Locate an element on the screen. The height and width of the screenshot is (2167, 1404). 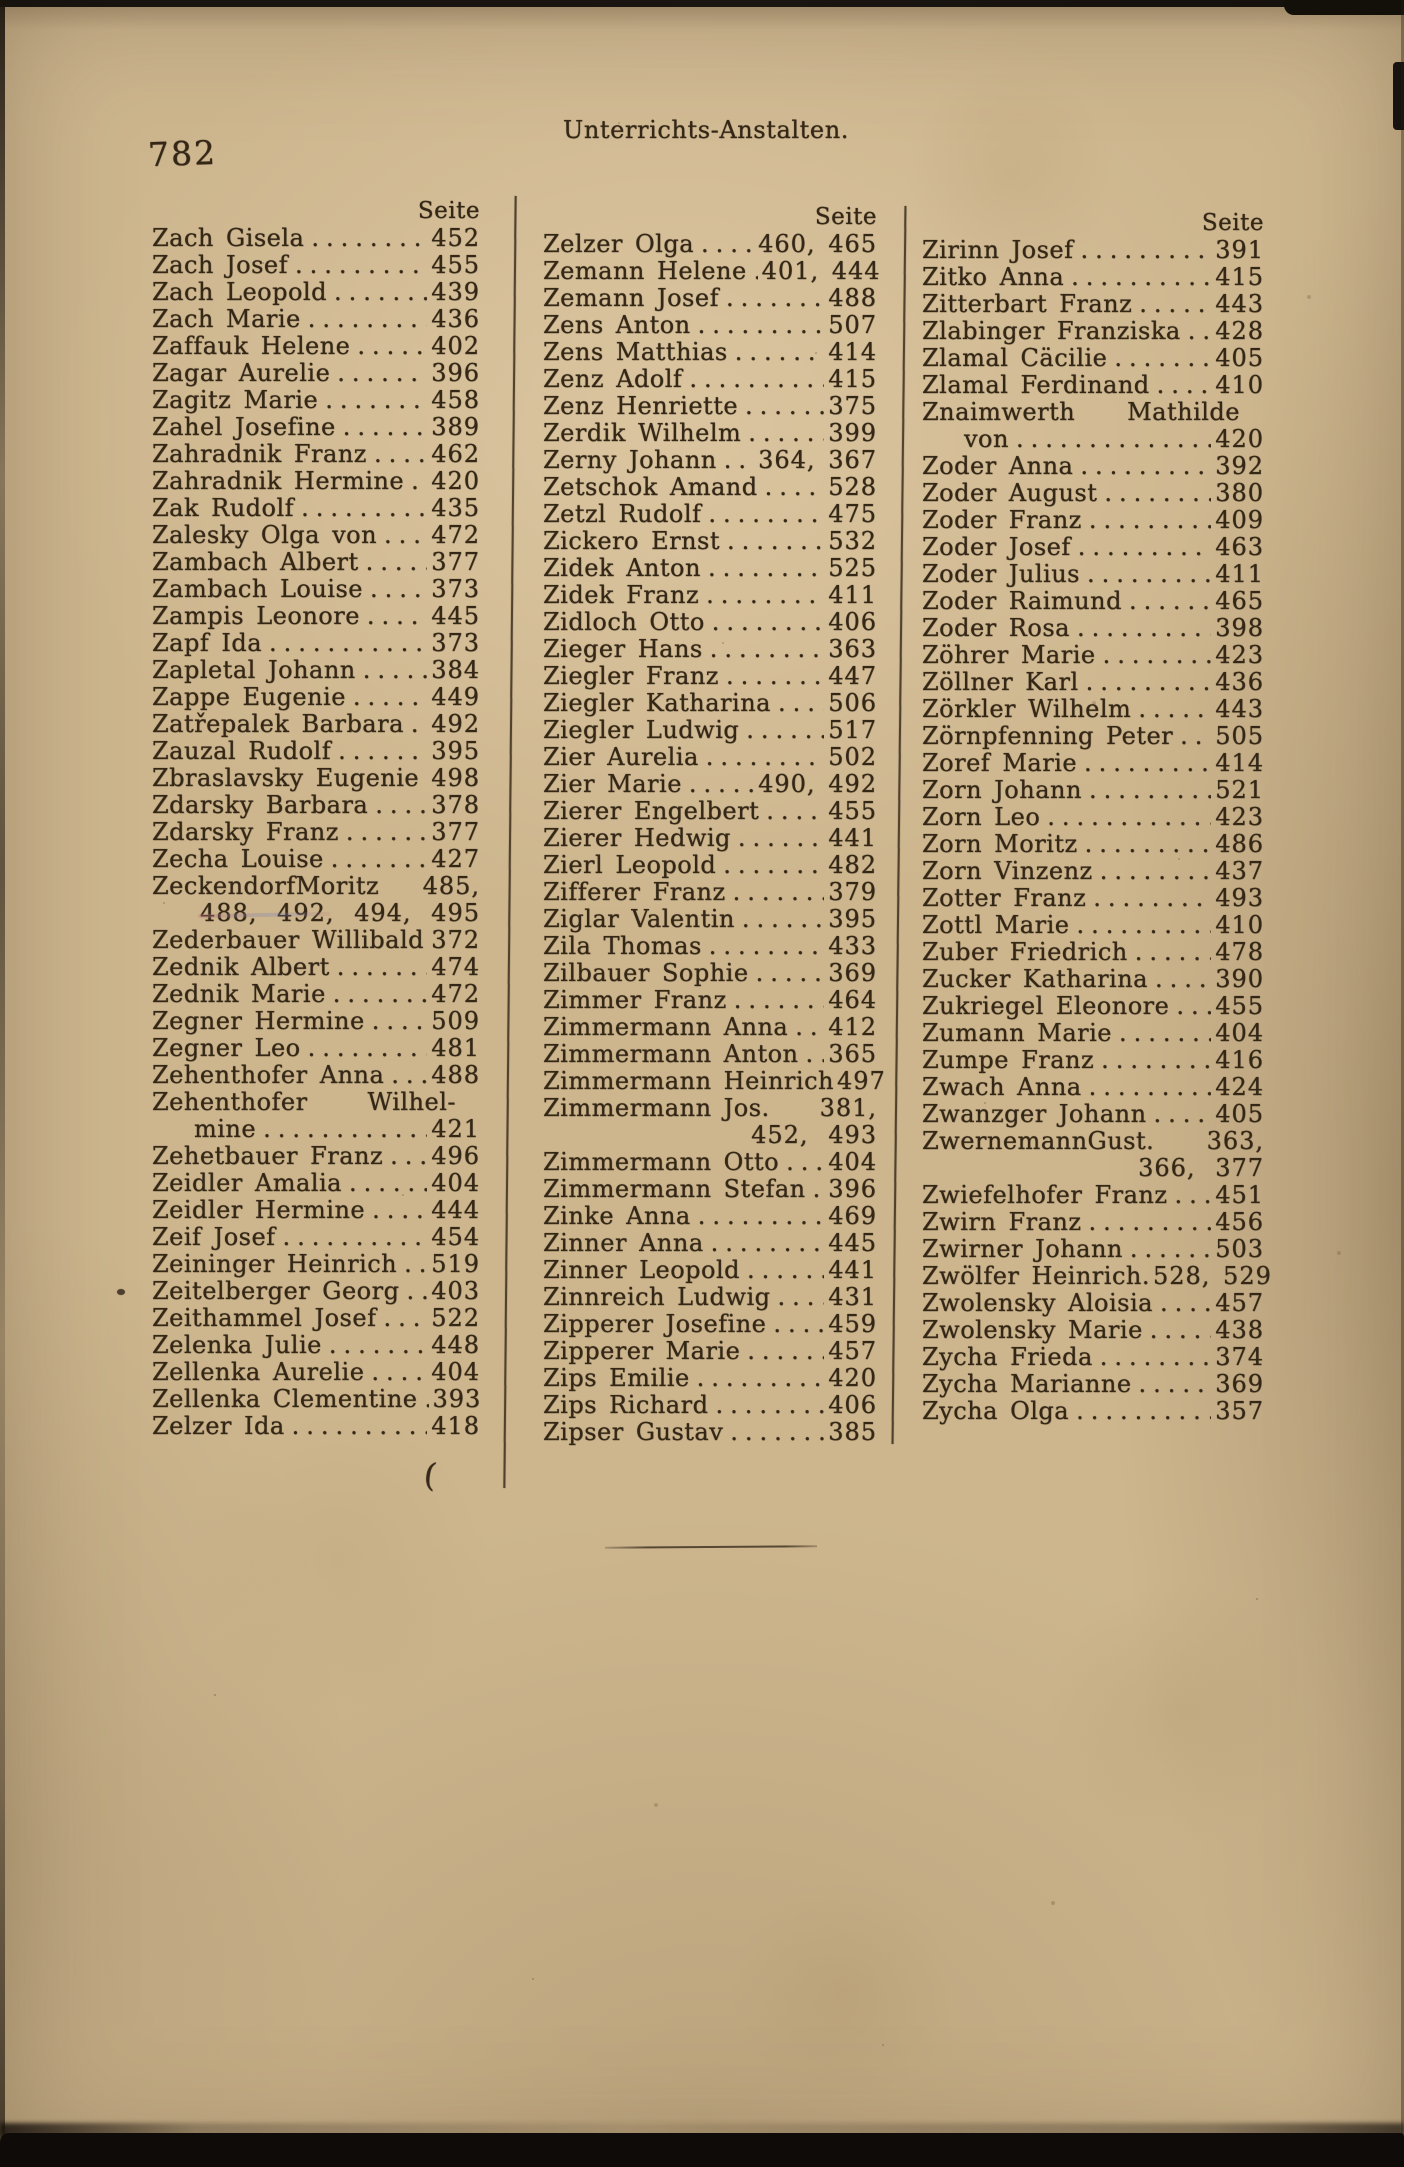
entry-name: Zotter Franz is located at coordinates (1004, 898).